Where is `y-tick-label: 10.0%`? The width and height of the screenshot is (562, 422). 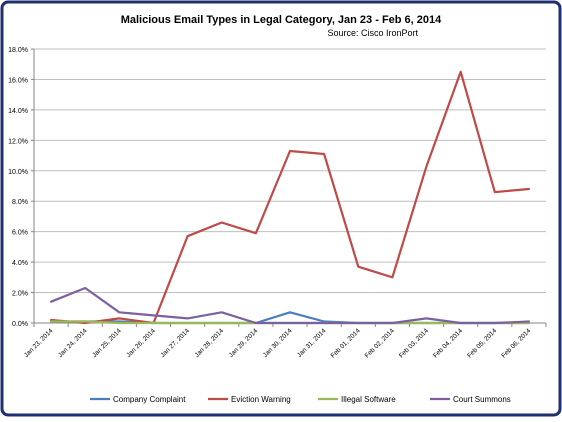 y-tick-label: 10.0% is located at coordinates (18, 172).